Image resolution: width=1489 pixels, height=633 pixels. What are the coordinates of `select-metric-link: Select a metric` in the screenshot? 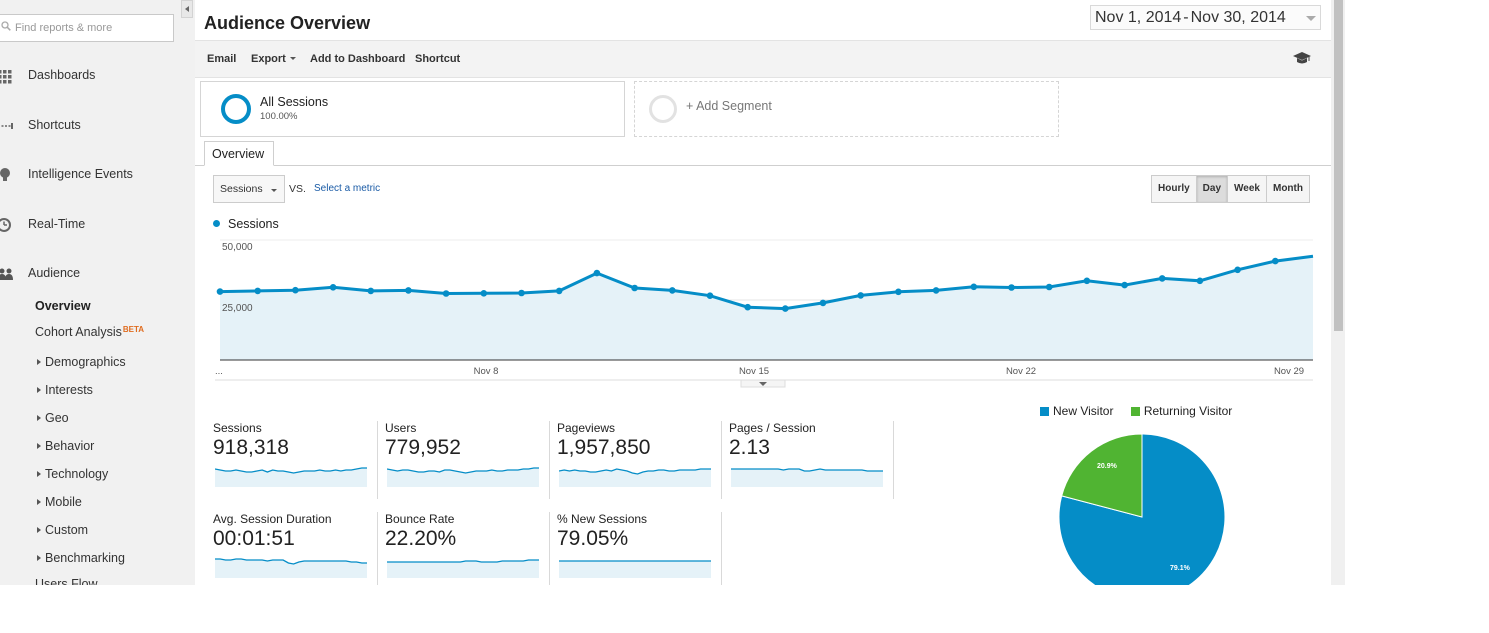 It's located at (347, 188).